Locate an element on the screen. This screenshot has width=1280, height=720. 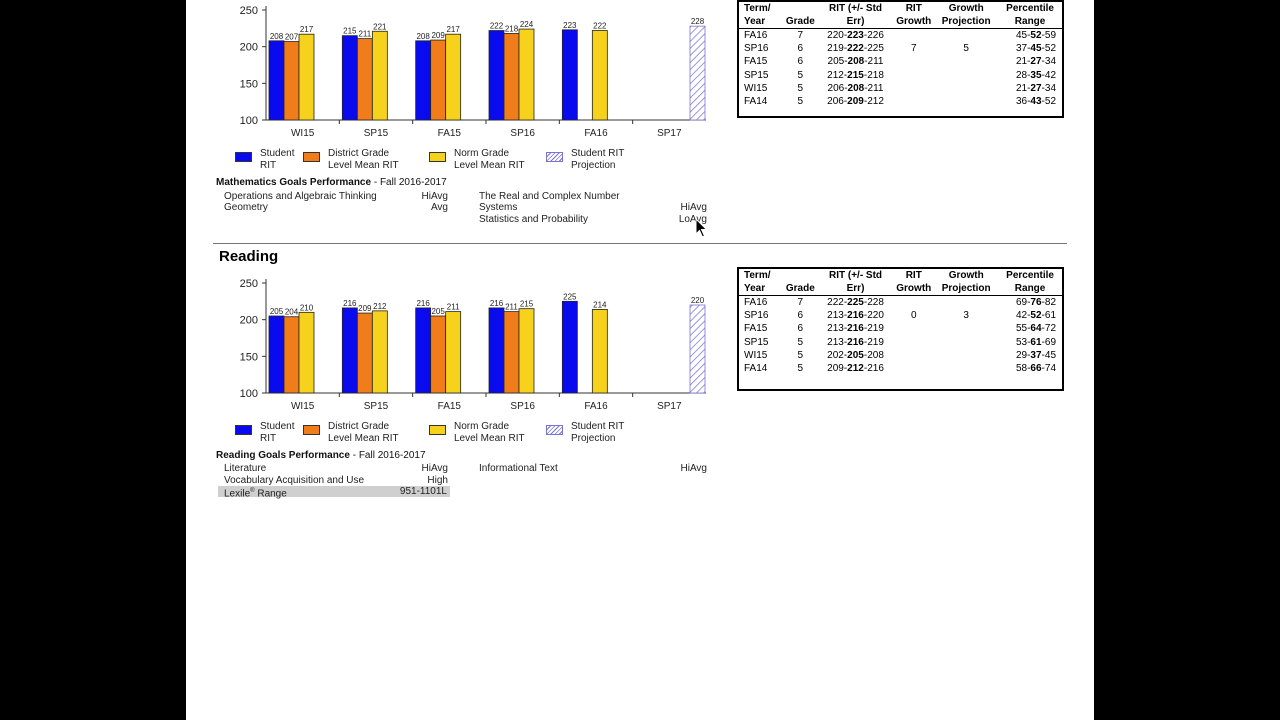
cell-percentile: 69-76-82 is located at coordinates (1035, 302).